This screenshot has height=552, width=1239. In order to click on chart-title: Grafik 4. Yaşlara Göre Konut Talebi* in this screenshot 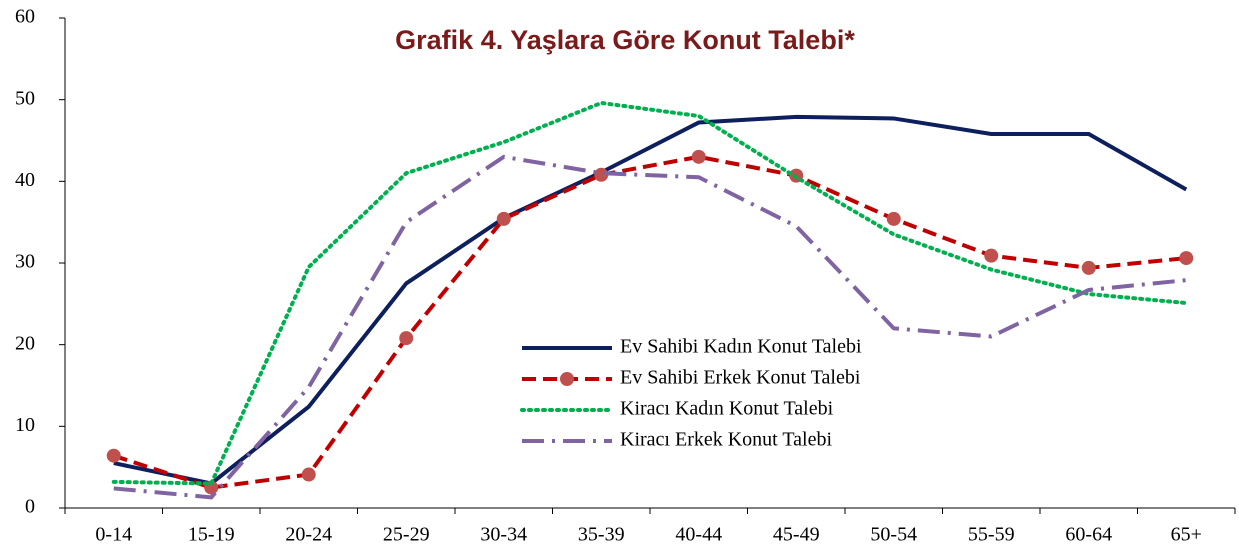, I will do `click(625, 40)`.